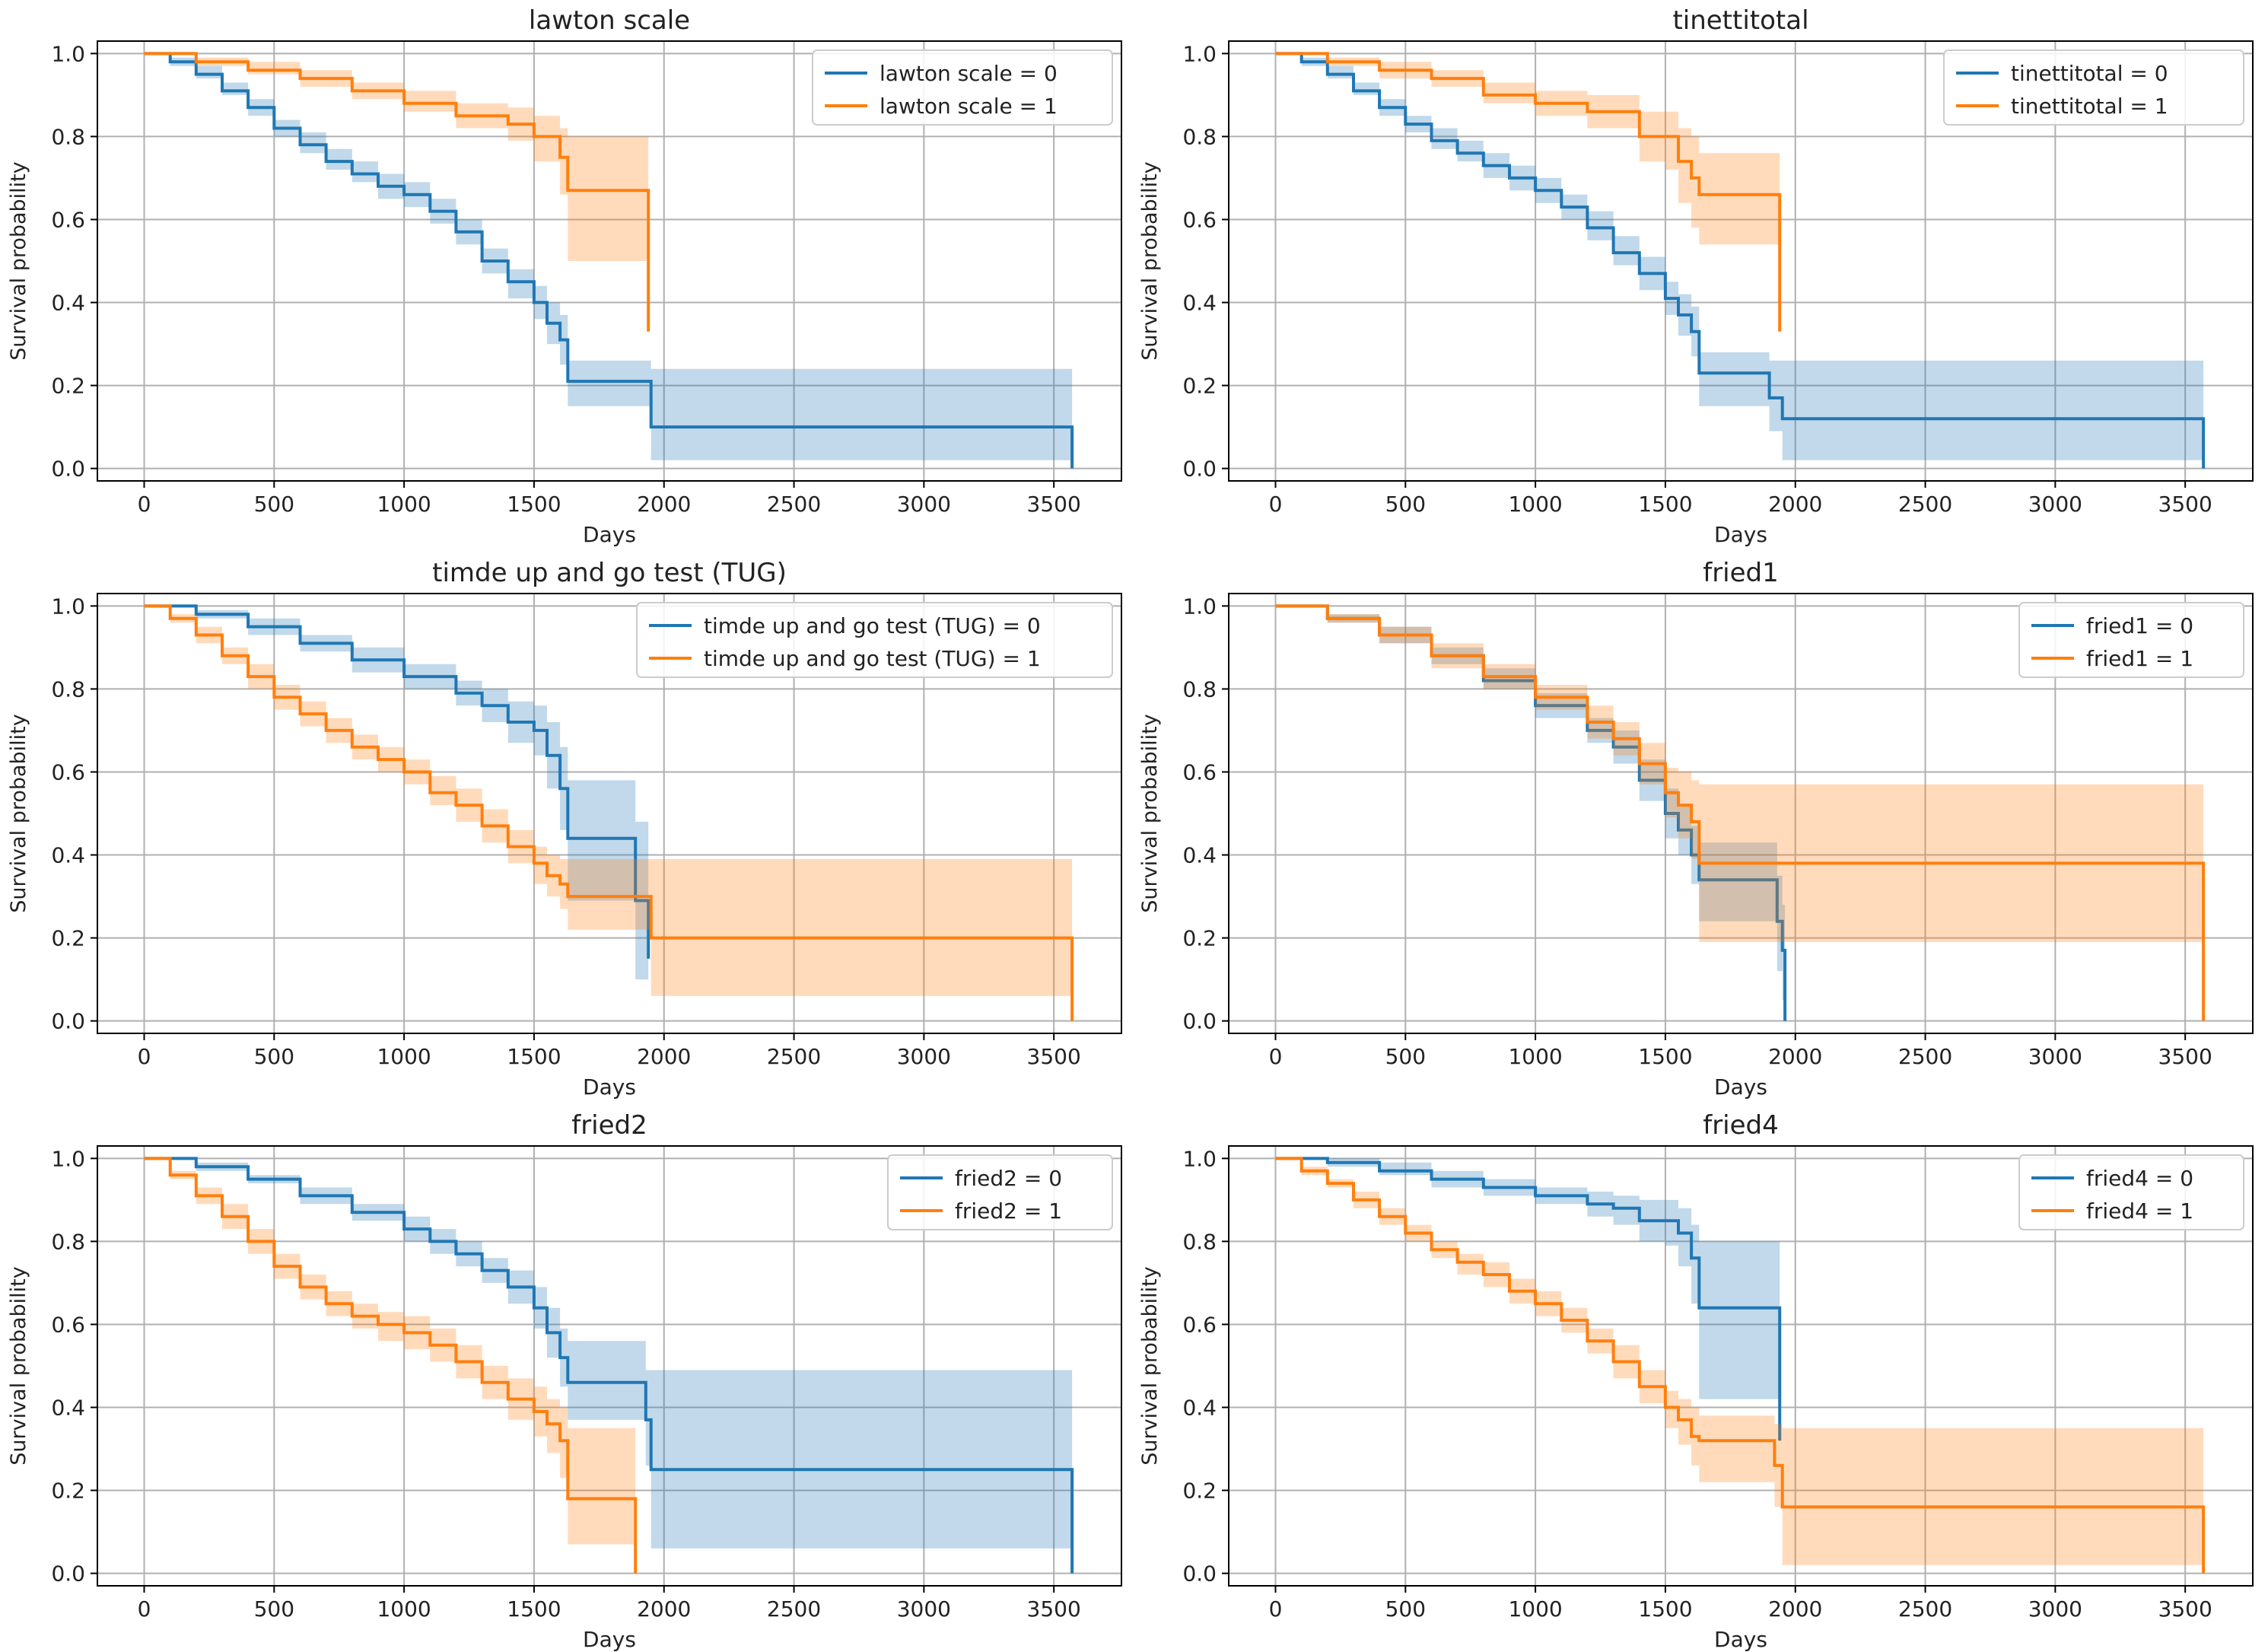  Describe the element at coordinates (609, 20) in the screenshot. I see `chart-title: lawton scale` at that location.